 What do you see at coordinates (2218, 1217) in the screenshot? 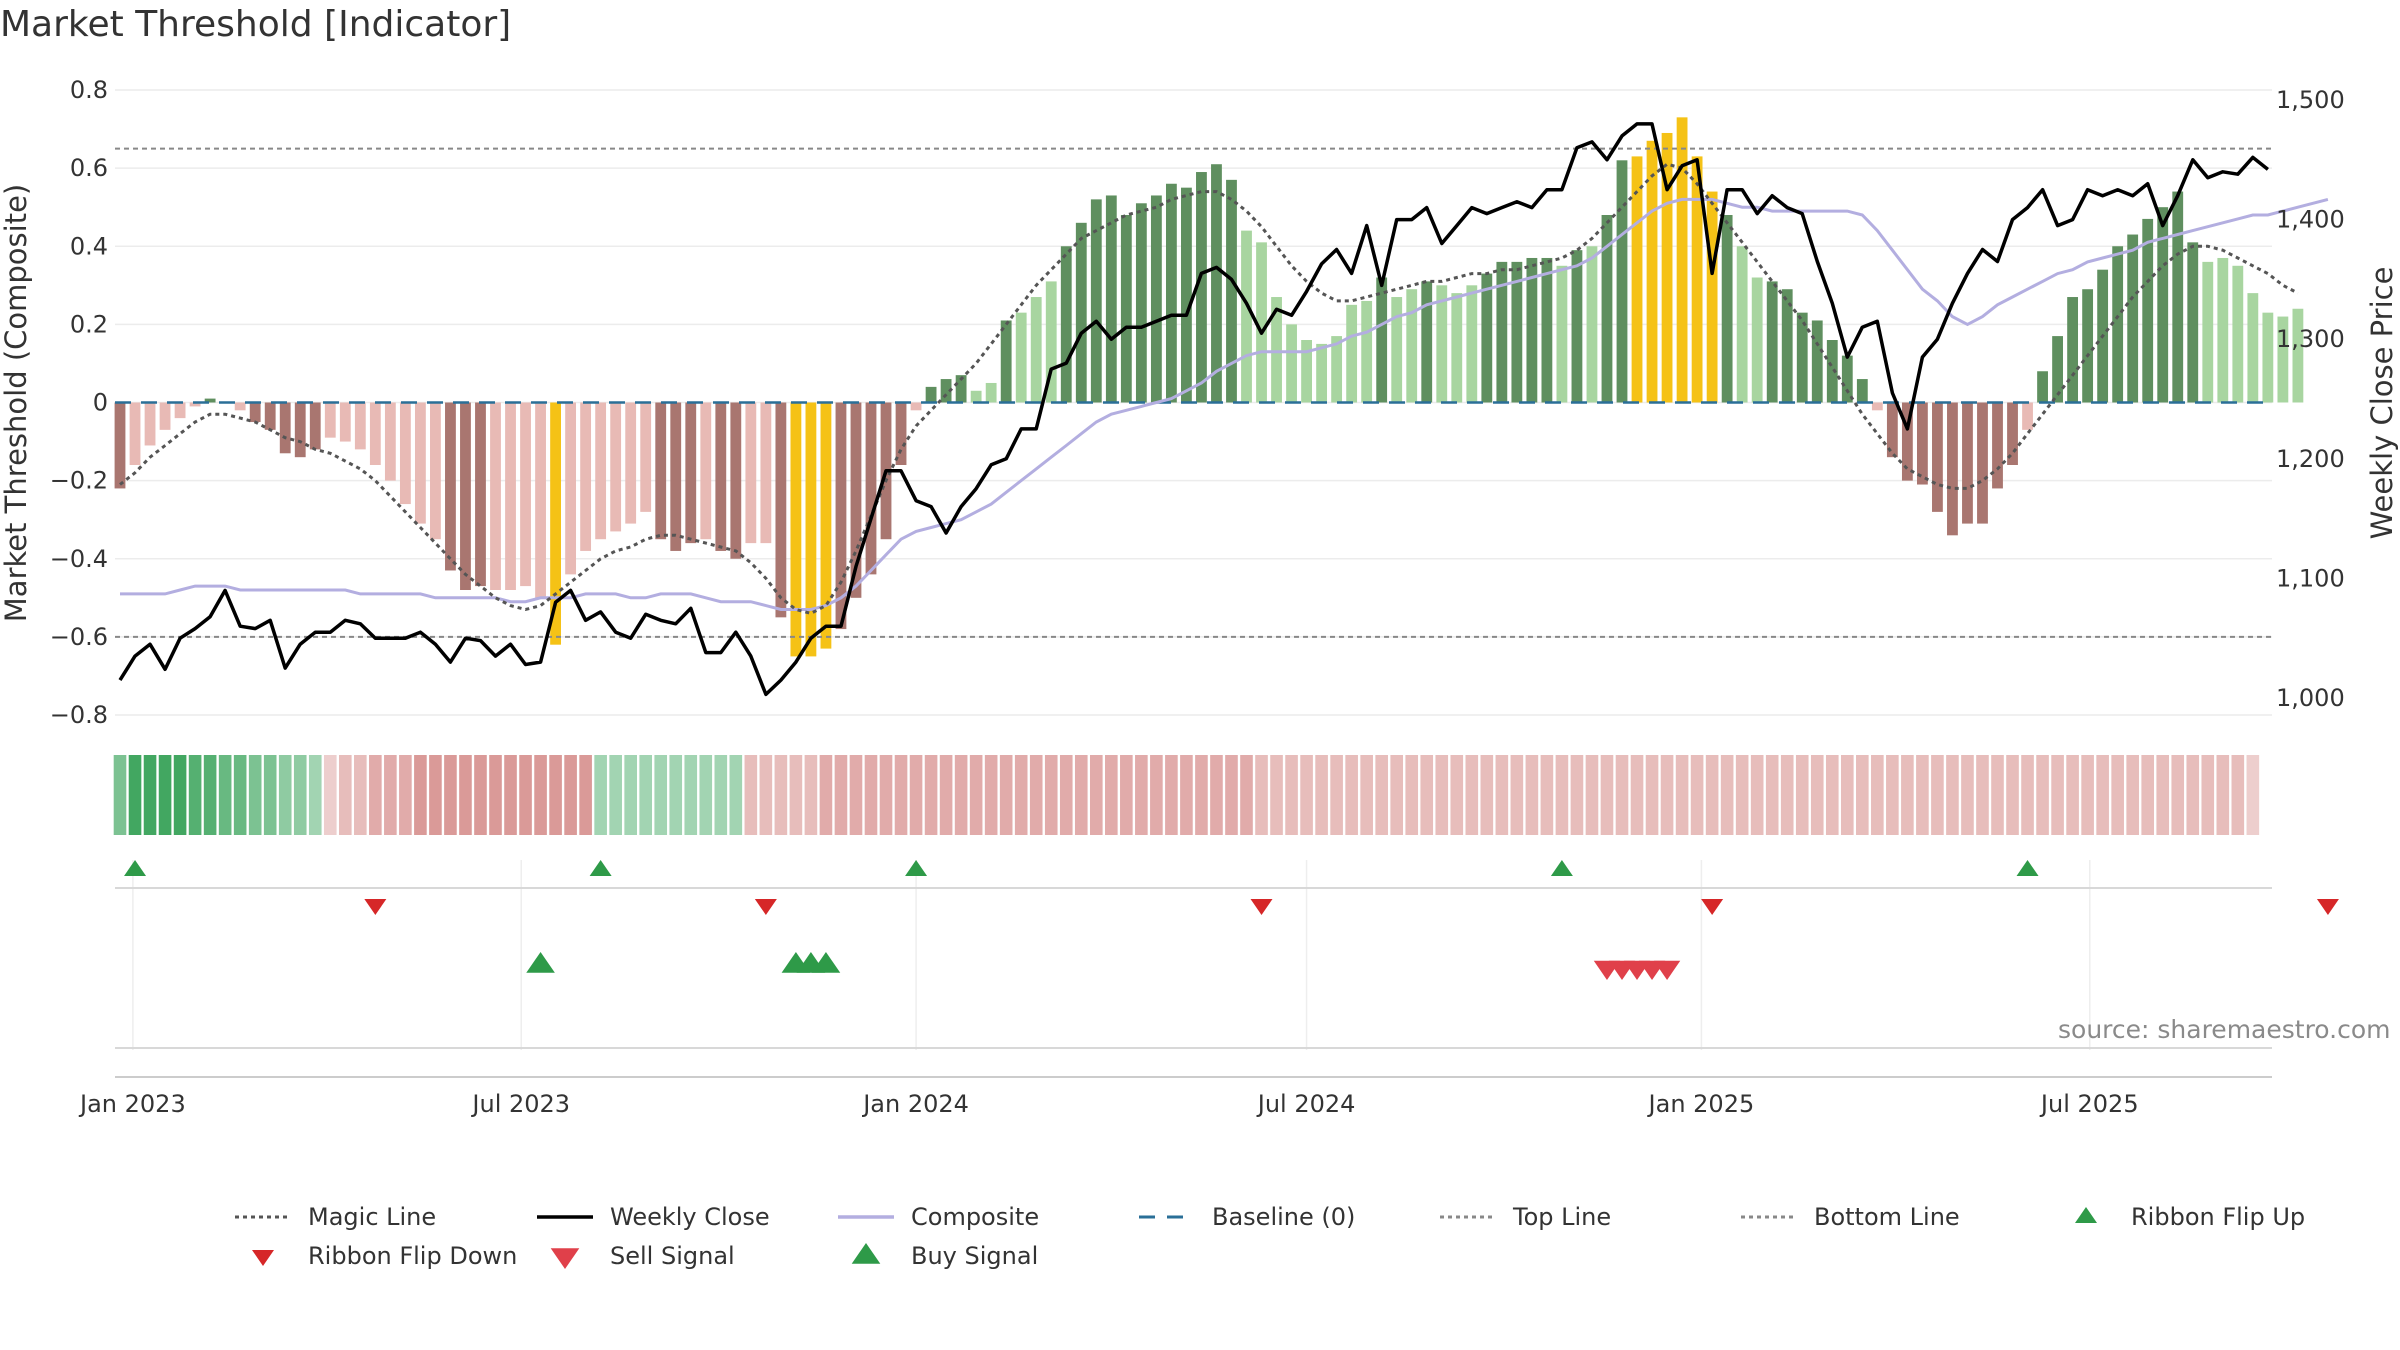
I see `legend-label: Ribbon Flip Up` at bounding box center [2218, 1217].